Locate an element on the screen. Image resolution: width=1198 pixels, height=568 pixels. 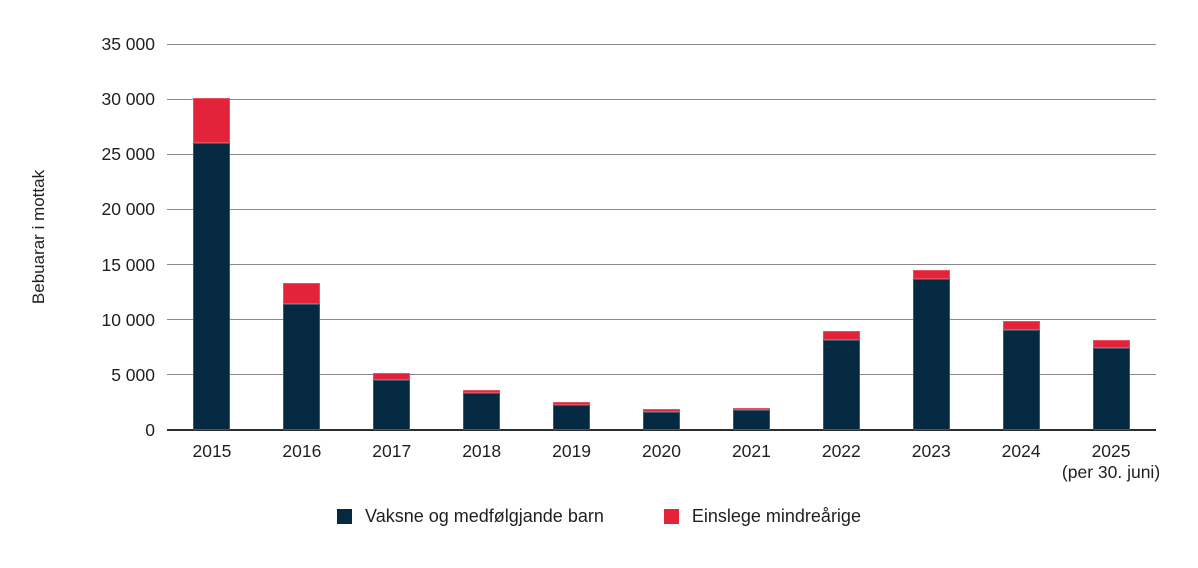
bar-segment-adults-2024 is located at coordinates (1021, 380).